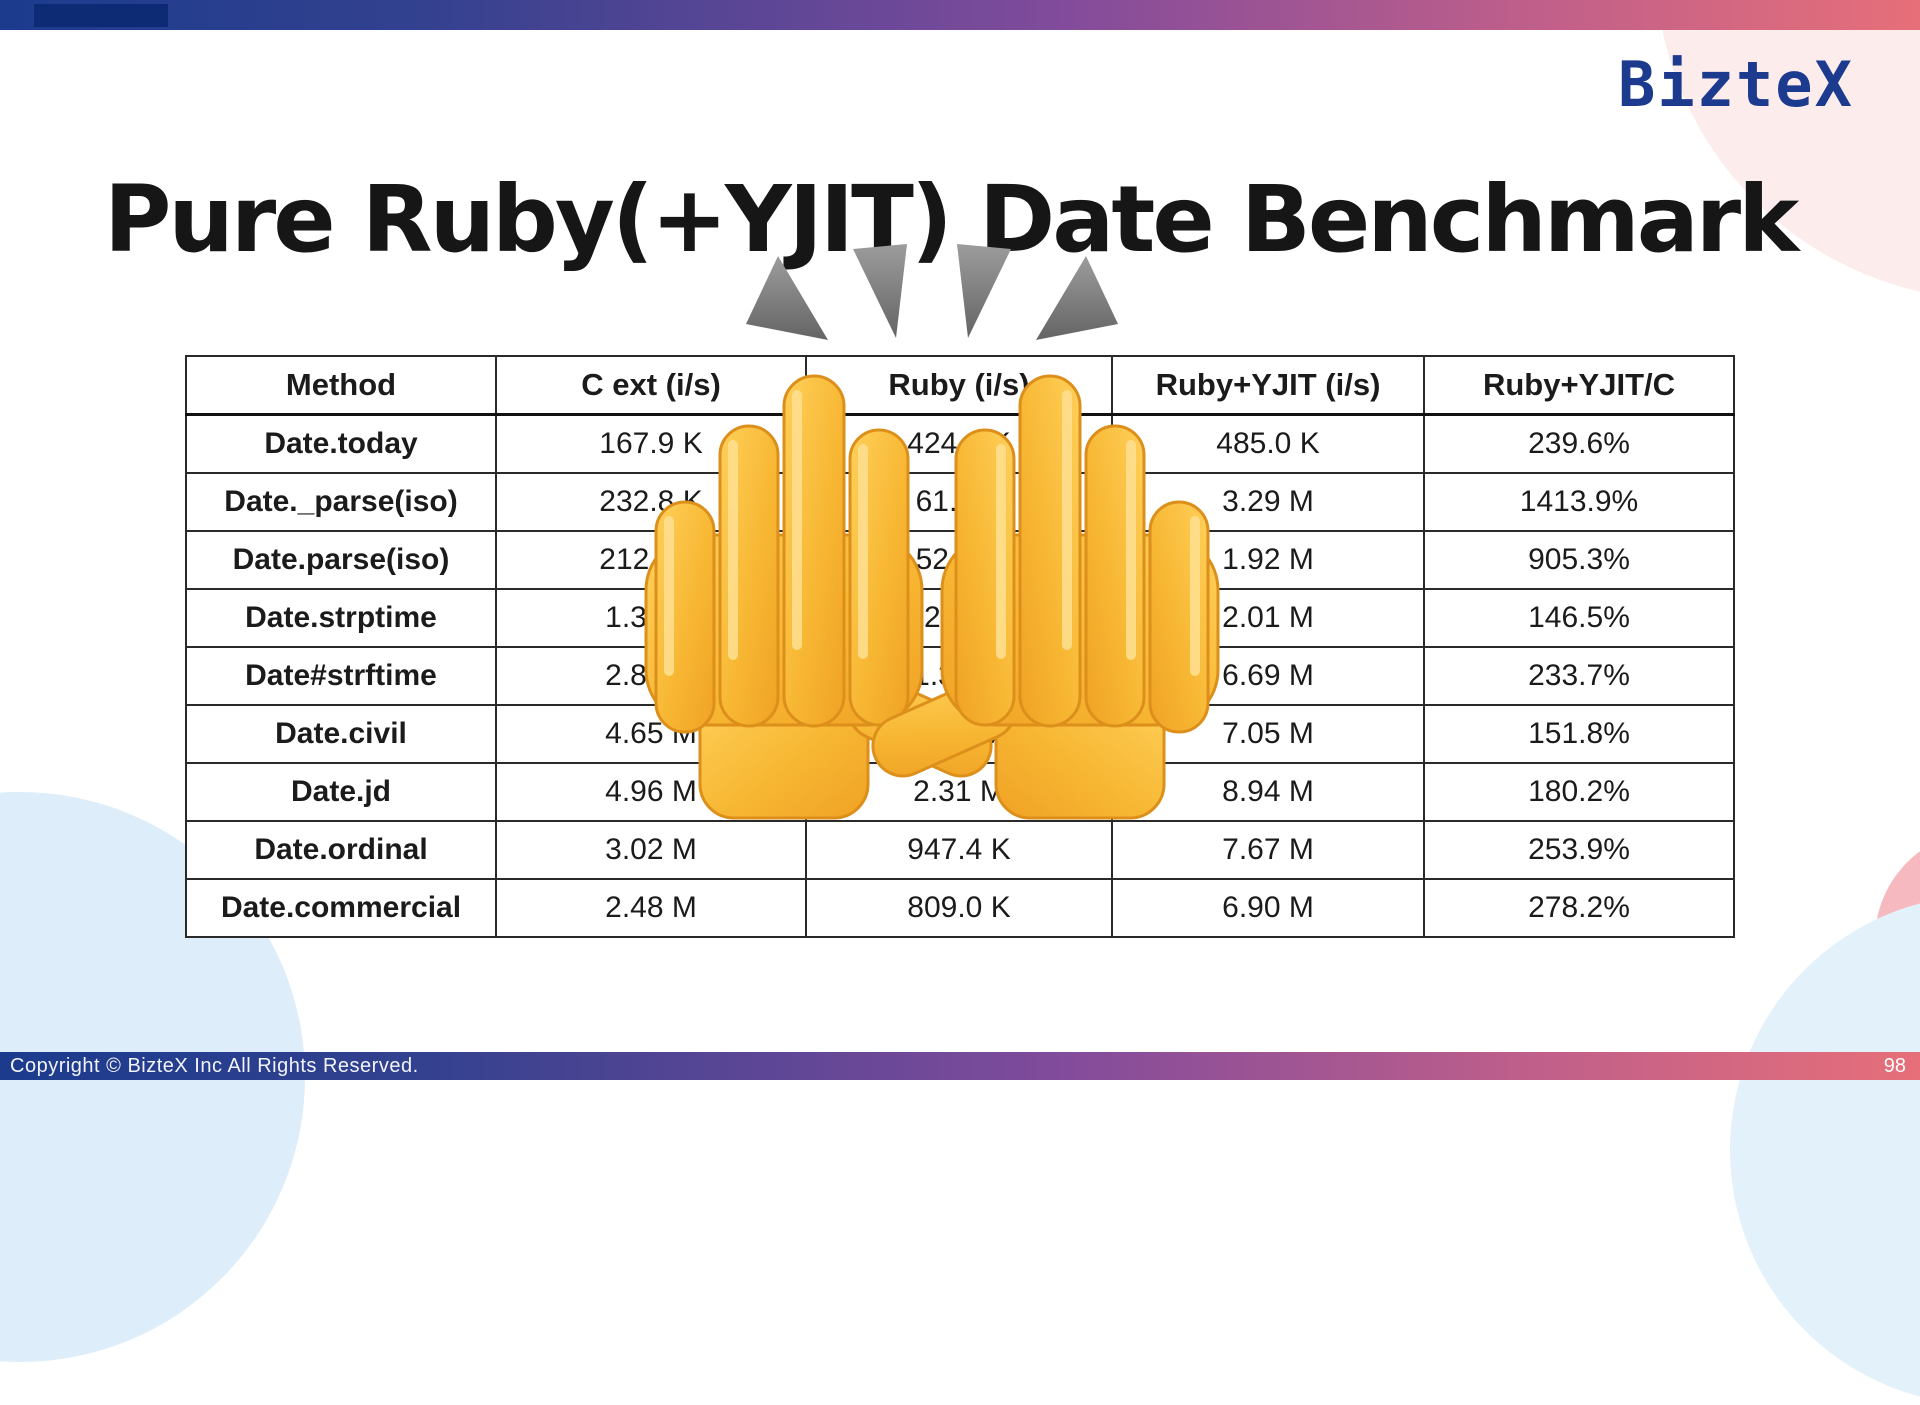 The height and width of the screenshot is (1405, 1920). Describe the element at coordinates (960, 15) in the screenshot. I see `top-gradient-bar` at that location.